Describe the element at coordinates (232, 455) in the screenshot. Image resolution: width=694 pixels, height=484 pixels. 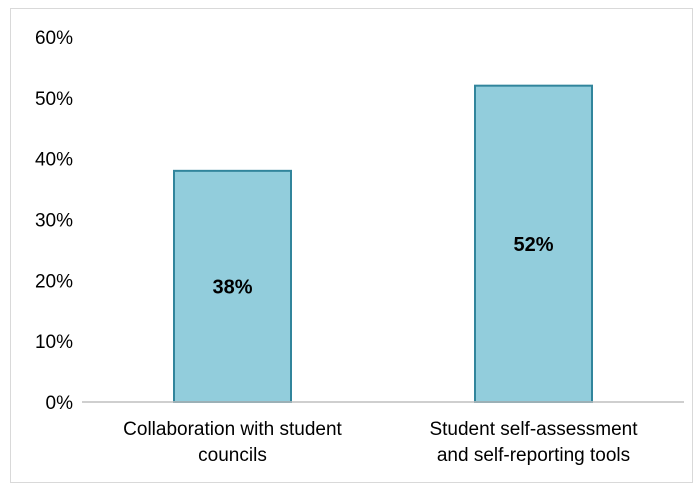
I see `category-label: councils` at that location.